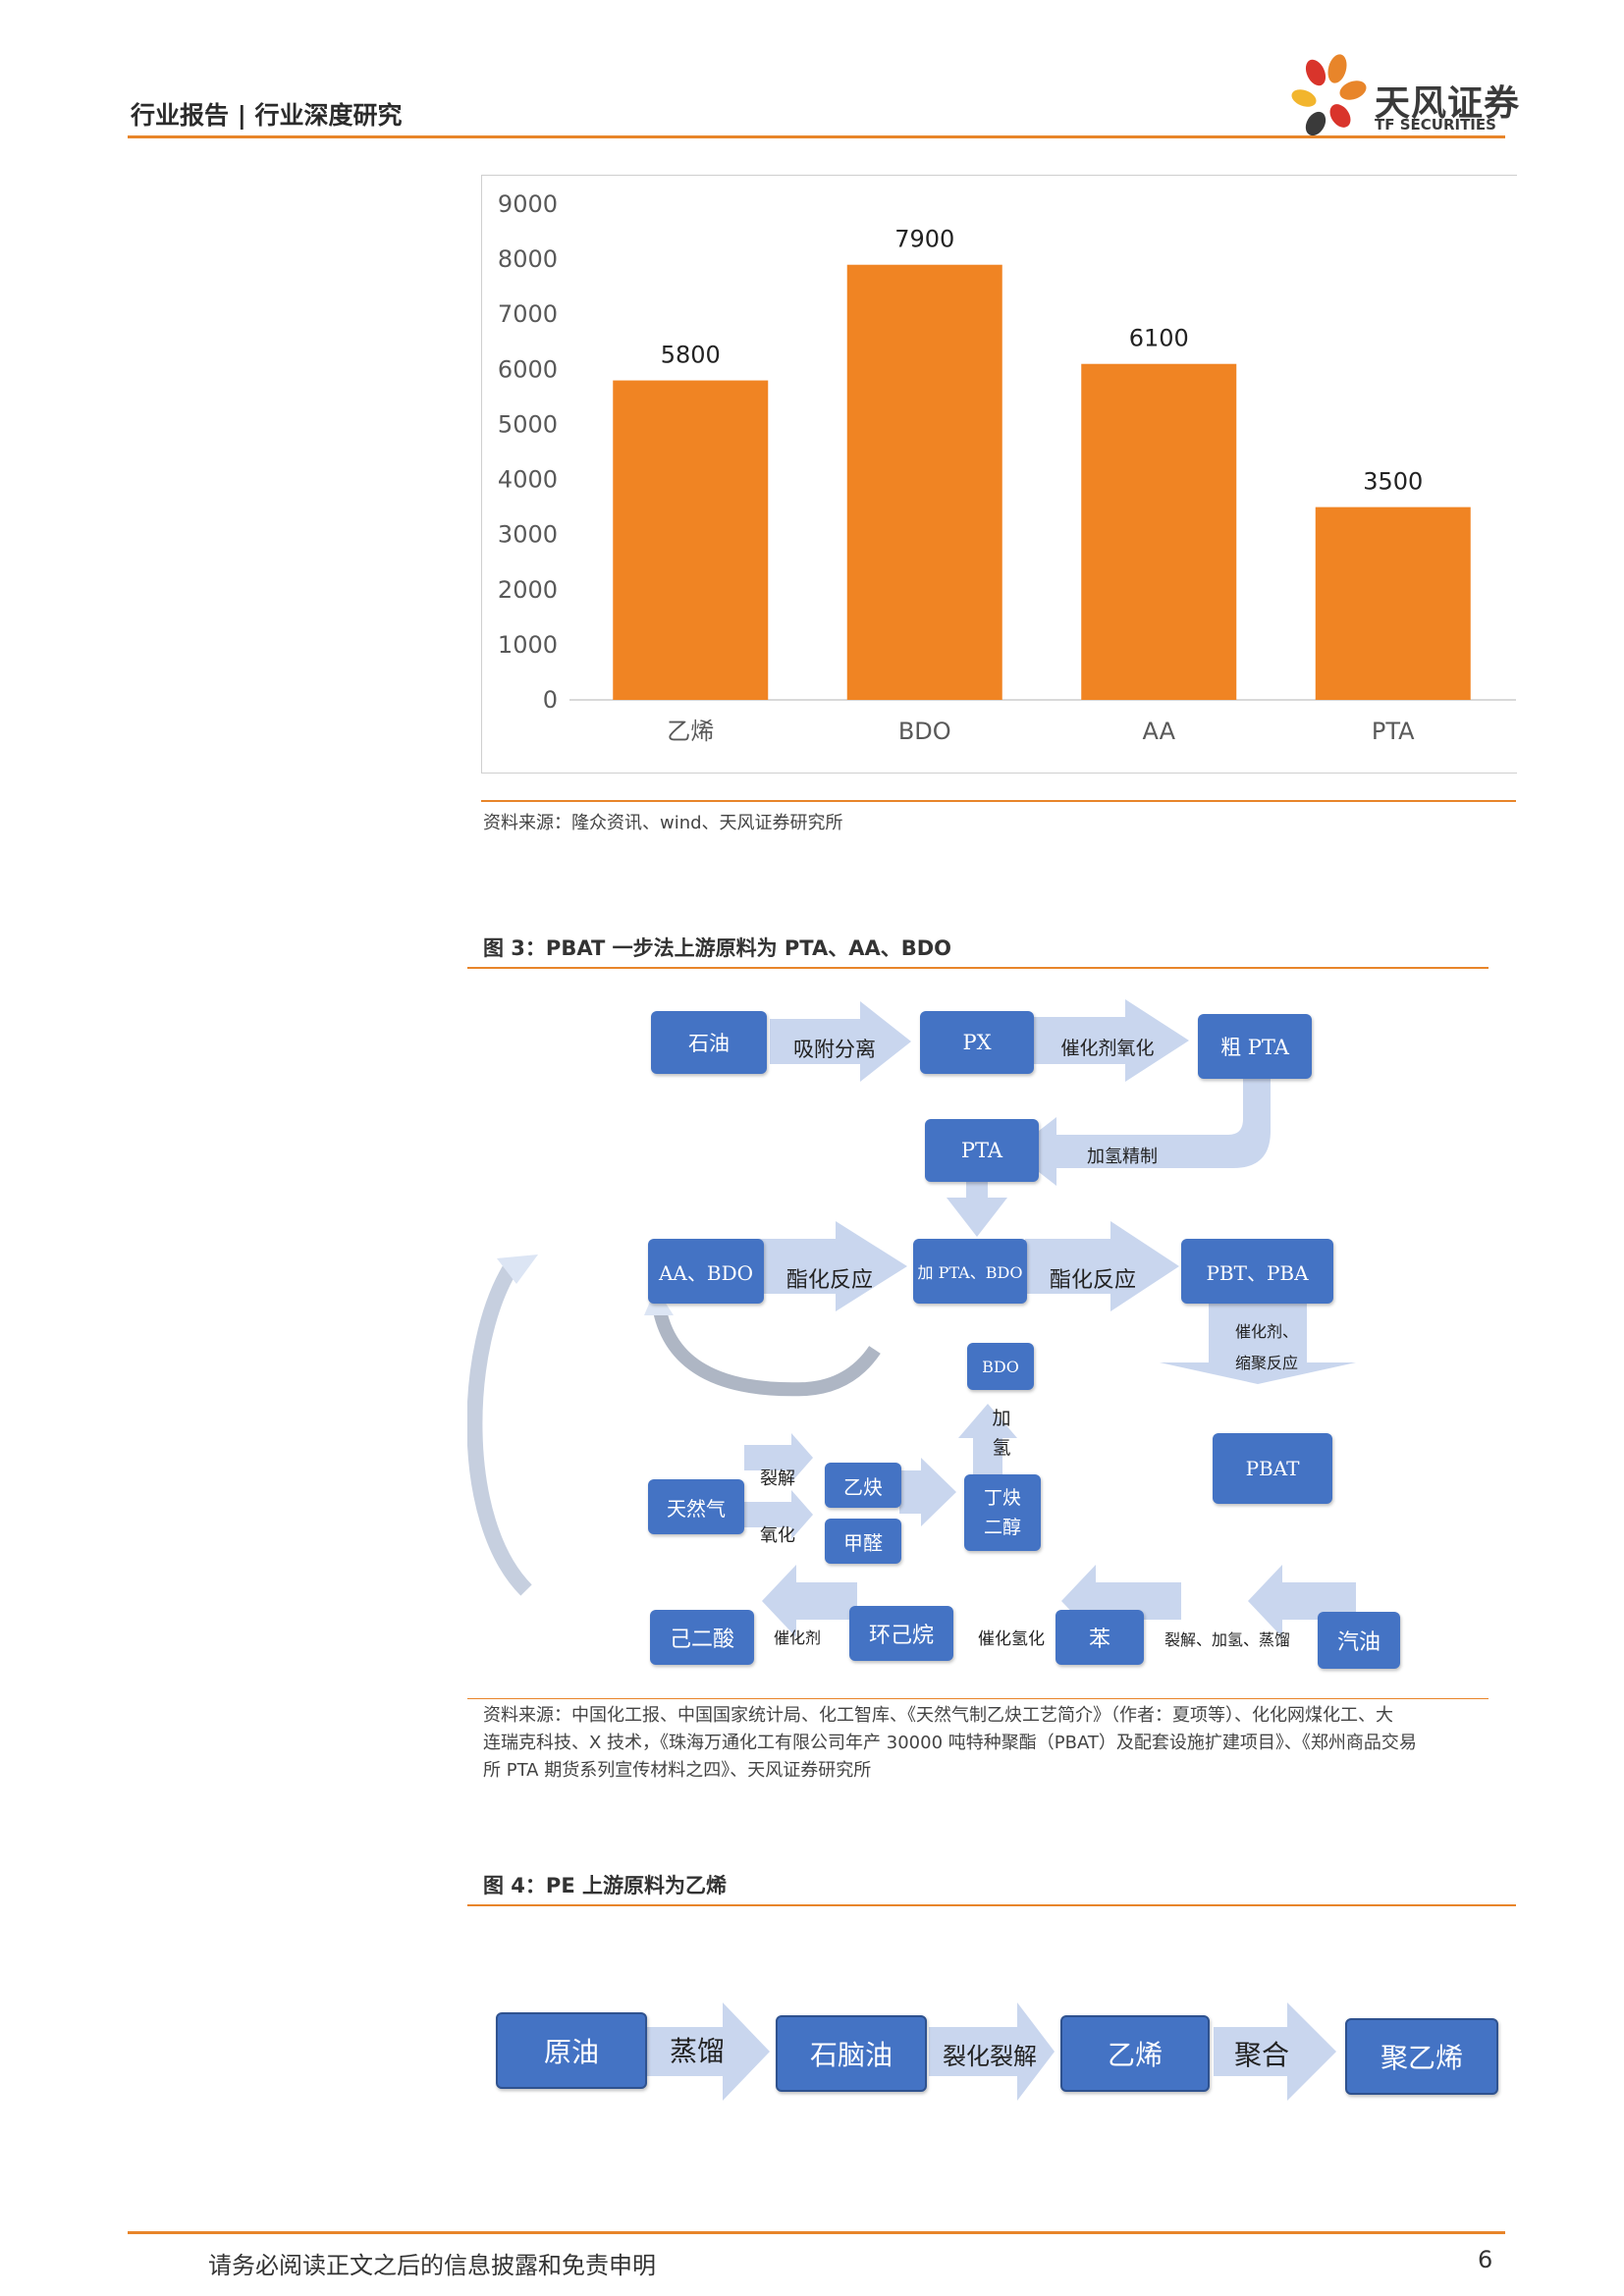  What do you see at coordinates (709, 1043) in the screenshot?
I see `flow-box-oil: 石油` at bounding box center [709, 1043].